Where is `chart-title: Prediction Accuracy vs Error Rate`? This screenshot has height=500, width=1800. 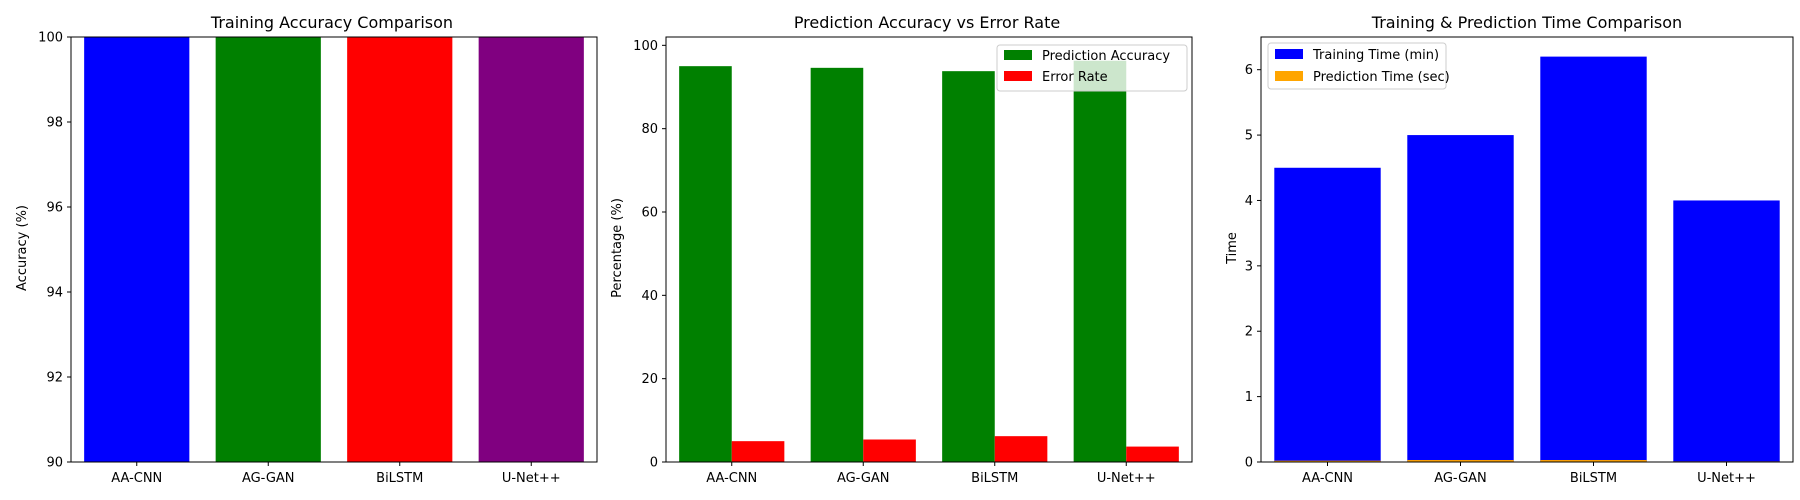
chart-title: Prediction Accuracy vs Error Rate is located at coordinates (927, 22).